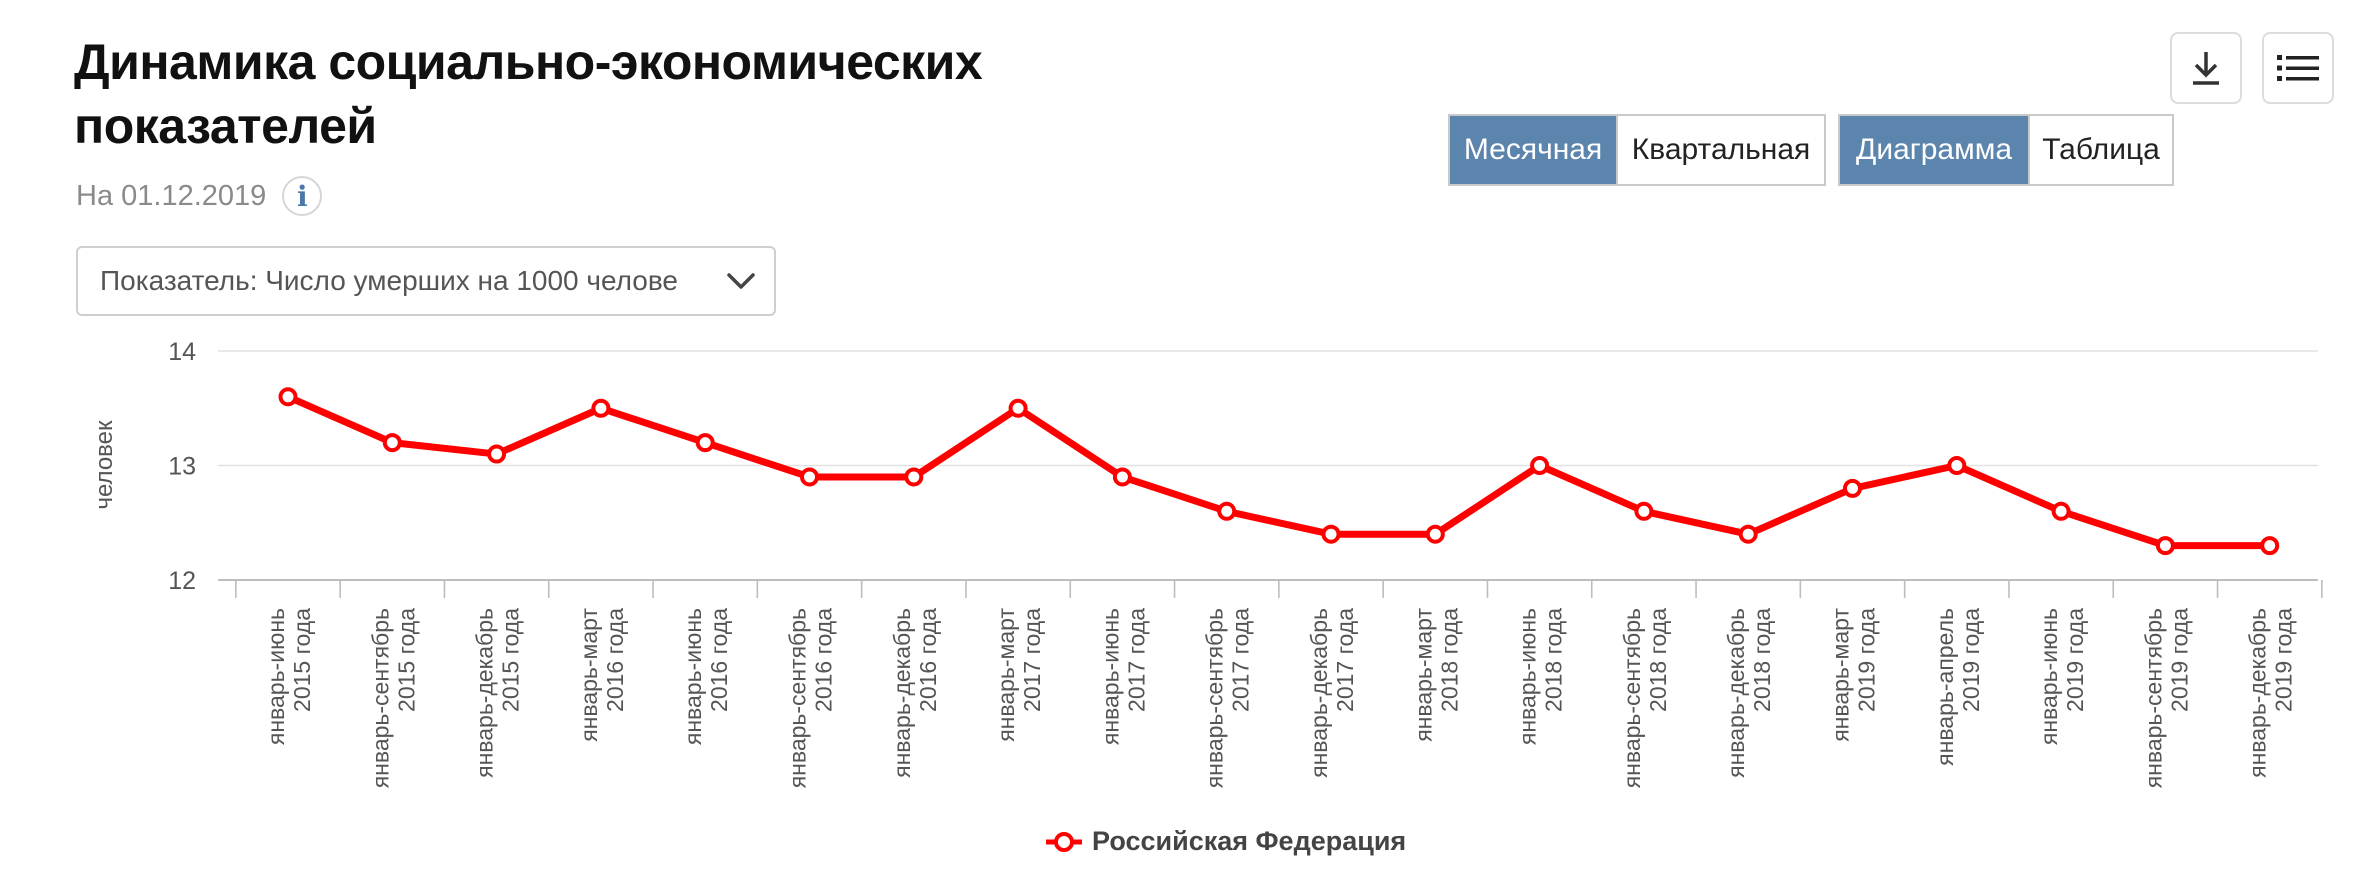  I want to click on x-tick-label: январь-декабрь 2017 года, so click(1332, 693).